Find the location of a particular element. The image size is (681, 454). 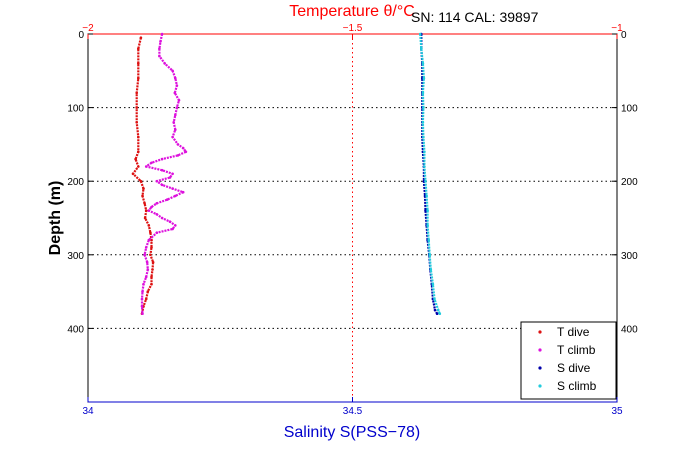

header-note: SN: 114 CAL: 39897 is located at coordinates (475, 17).